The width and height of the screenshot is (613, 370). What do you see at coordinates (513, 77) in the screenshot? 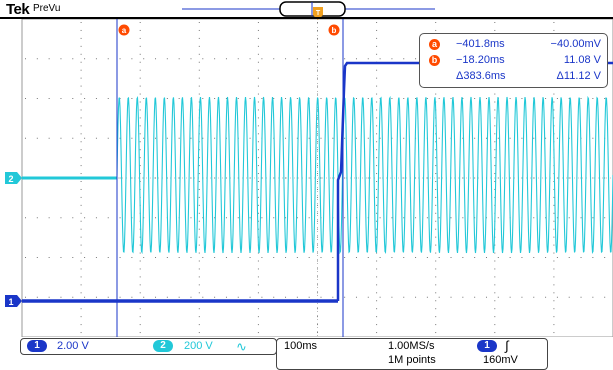
I see `cursor-delta-readout: Δ383.6ms Δ11.12 V` at bounding box center [513, 77].